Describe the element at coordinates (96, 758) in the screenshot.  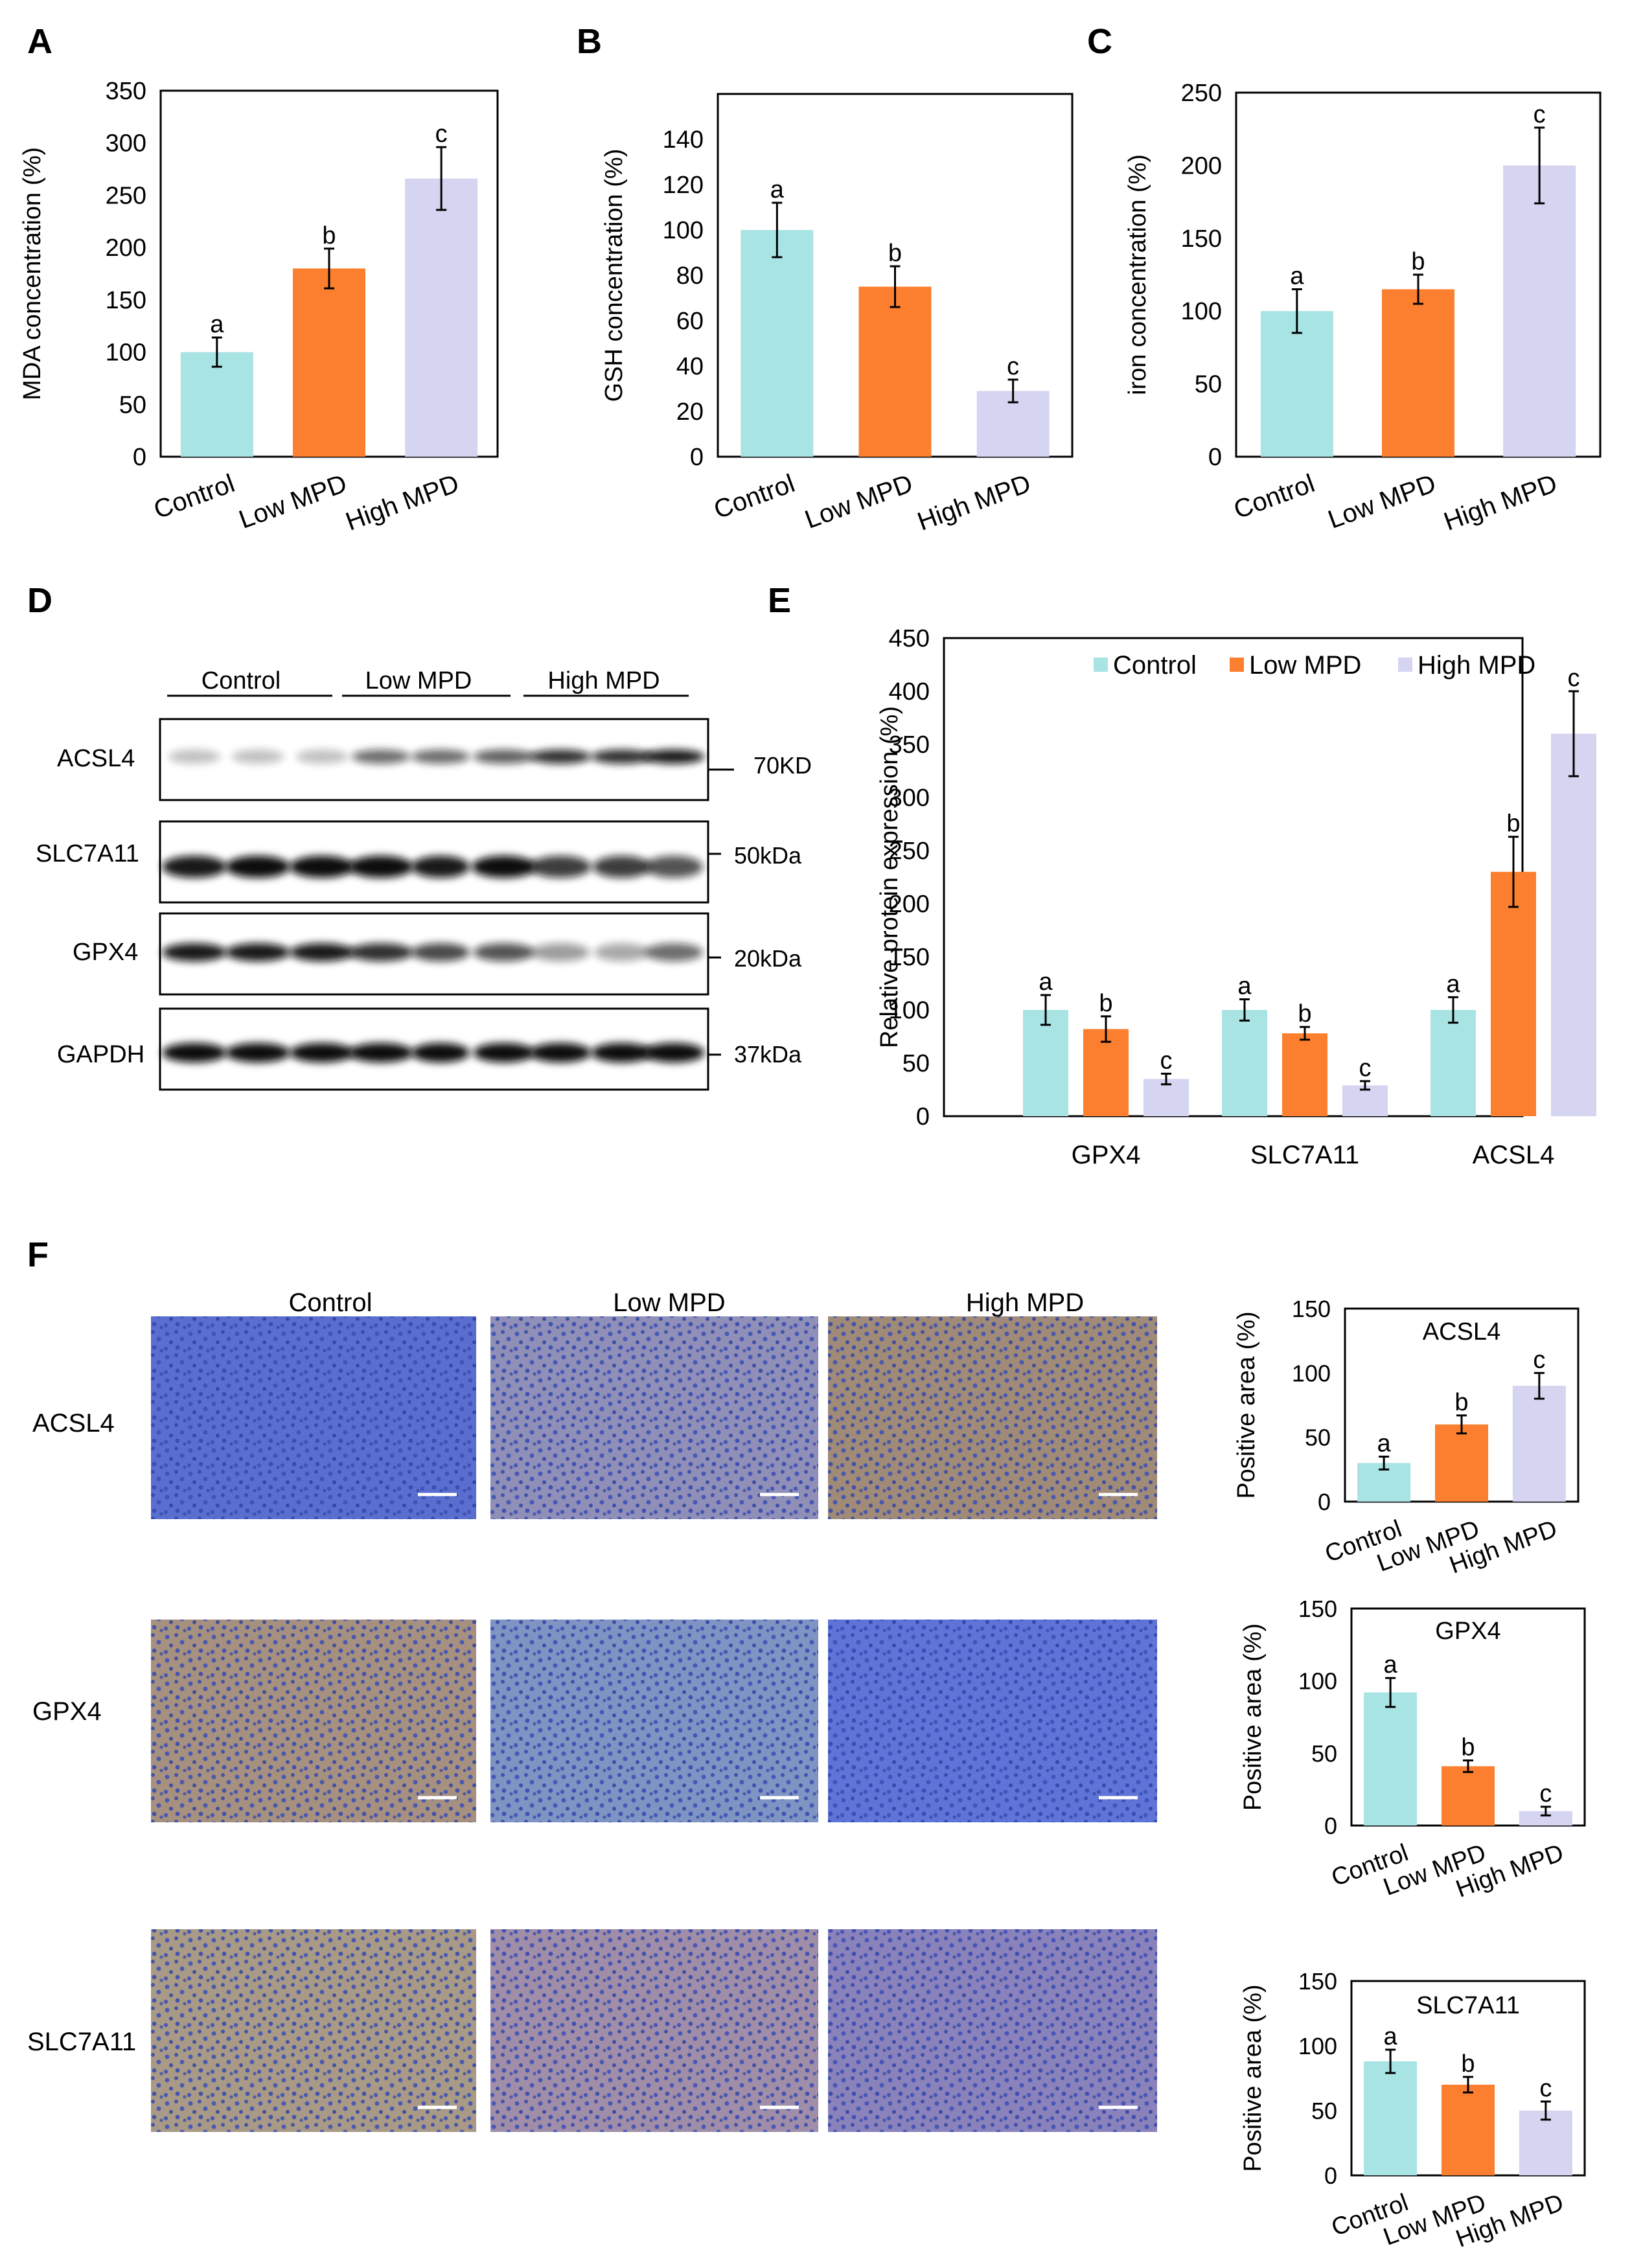
I see `wb-label-acsl4: ACSL4` at that location.